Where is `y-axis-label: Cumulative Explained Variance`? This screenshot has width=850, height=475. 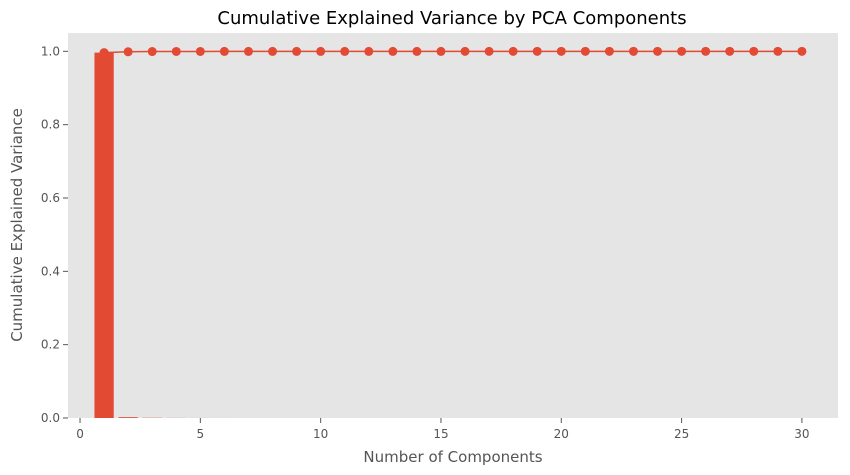
y-axis-label: Cumulative Explained Variance is located at coordinates (17, 225).